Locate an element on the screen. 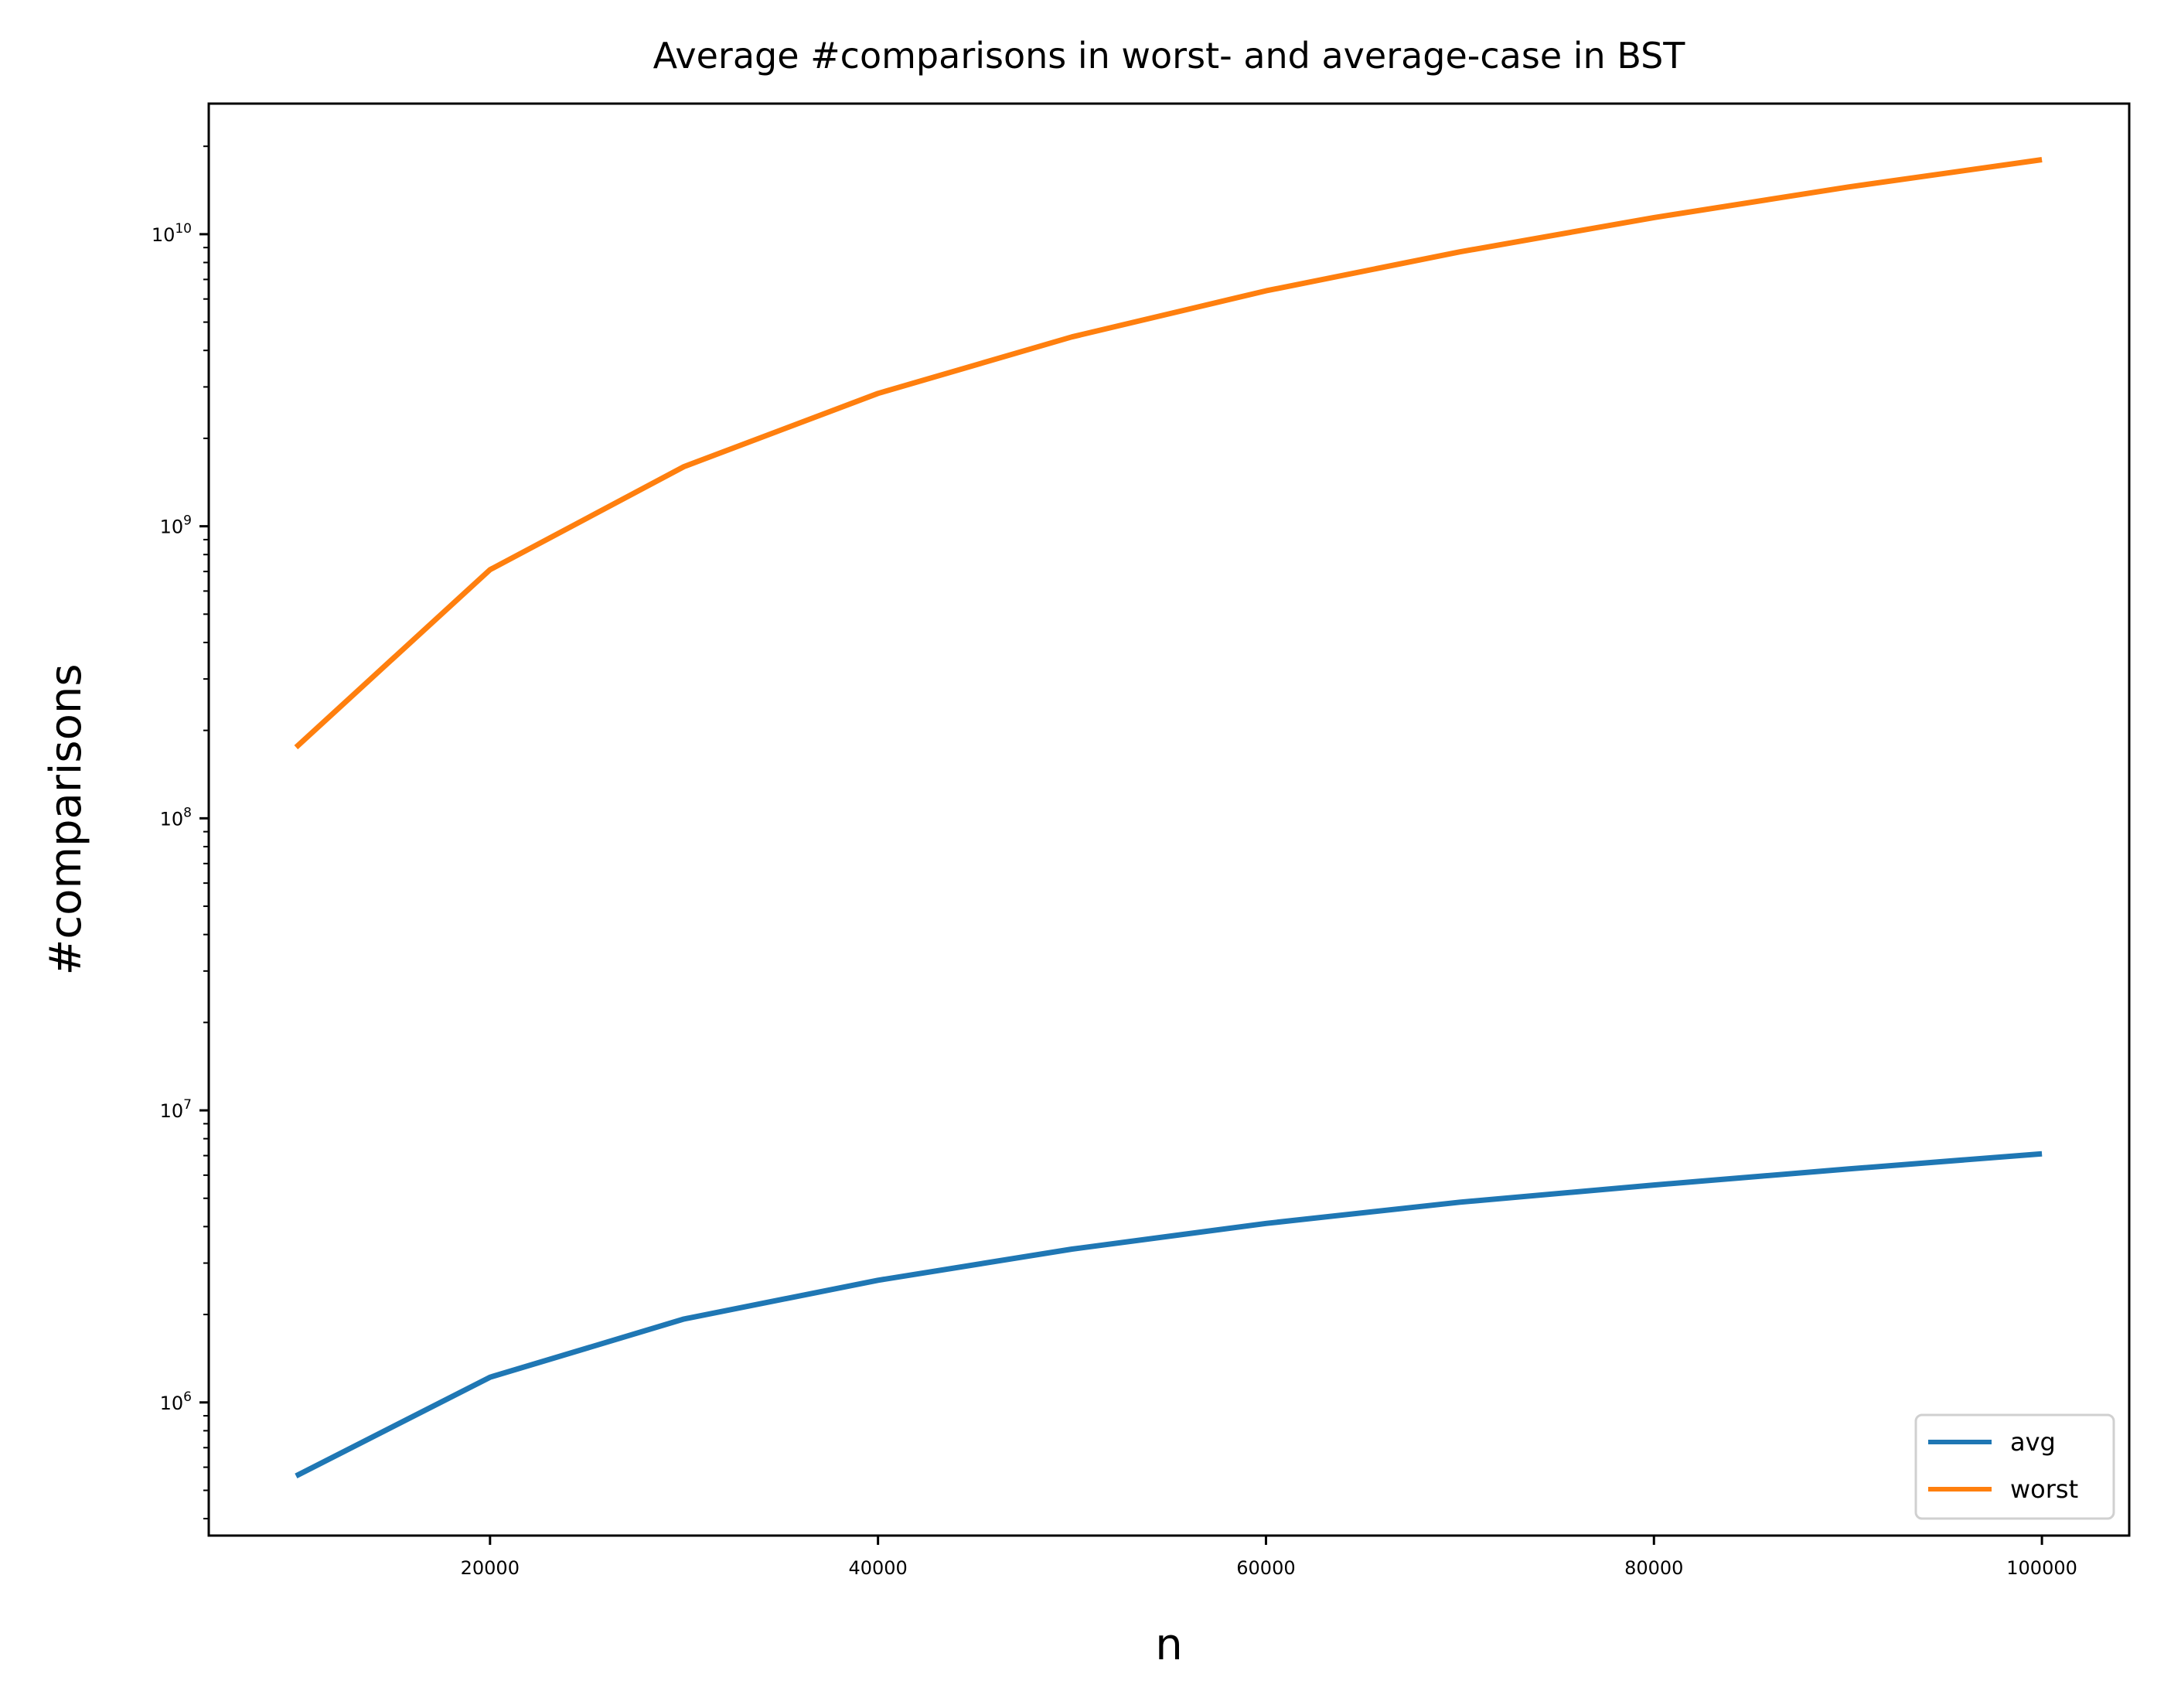 This screenshot has width=2164, height=1708. y-tick-label: 10⁹ is located at coordinates (176, 525).